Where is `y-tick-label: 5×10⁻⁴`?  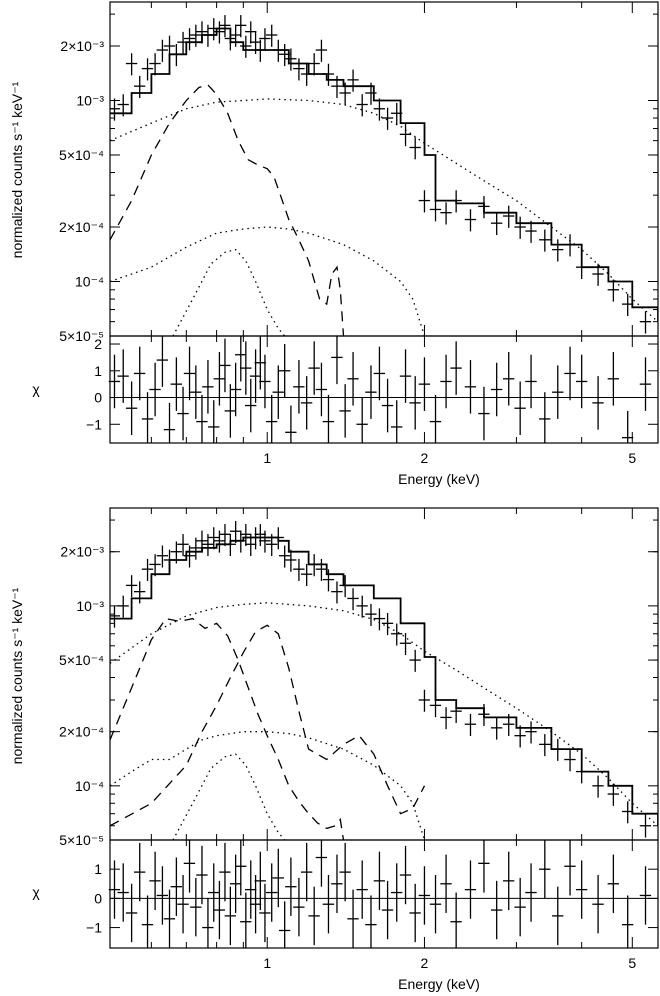 y-tick-label: 5×10⁻⁴ is located at coordinates (81, 155).